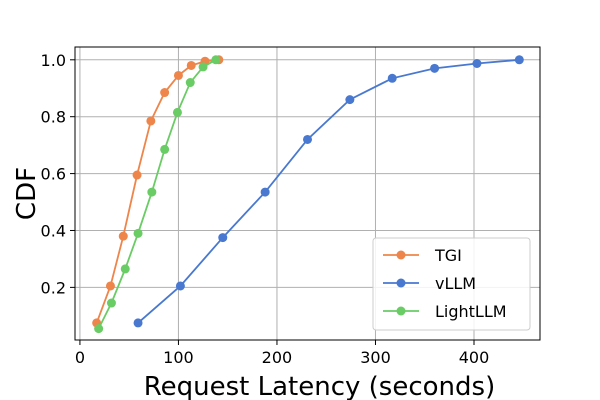 This screenshot has width=600, height=400. What do you see at coordinates (429, 283) in the screenshot?
I see `legend-item-vllm: vLLM` at bounding box center [429, 283].